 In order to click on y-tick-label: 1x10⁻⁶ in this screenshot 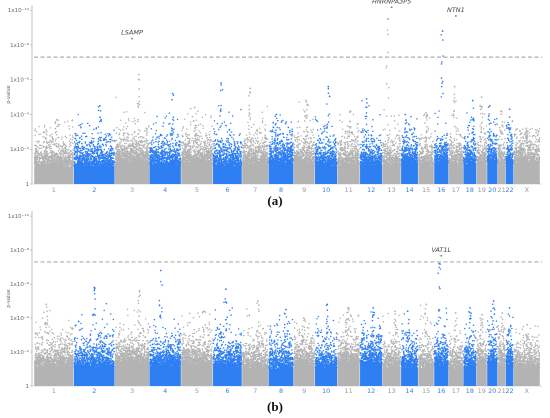, I will do `click(20, 80)`.